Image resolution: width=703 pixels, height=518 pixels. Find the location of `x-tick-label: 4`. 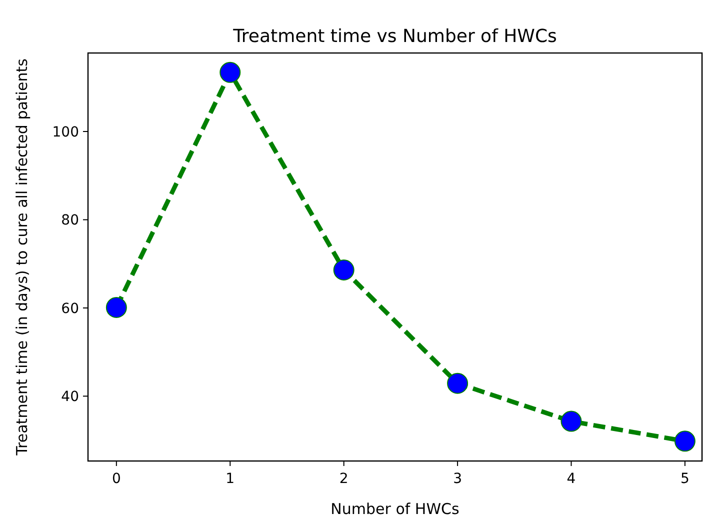

x-tick-label: 4 is located at coordinates (571, 479).